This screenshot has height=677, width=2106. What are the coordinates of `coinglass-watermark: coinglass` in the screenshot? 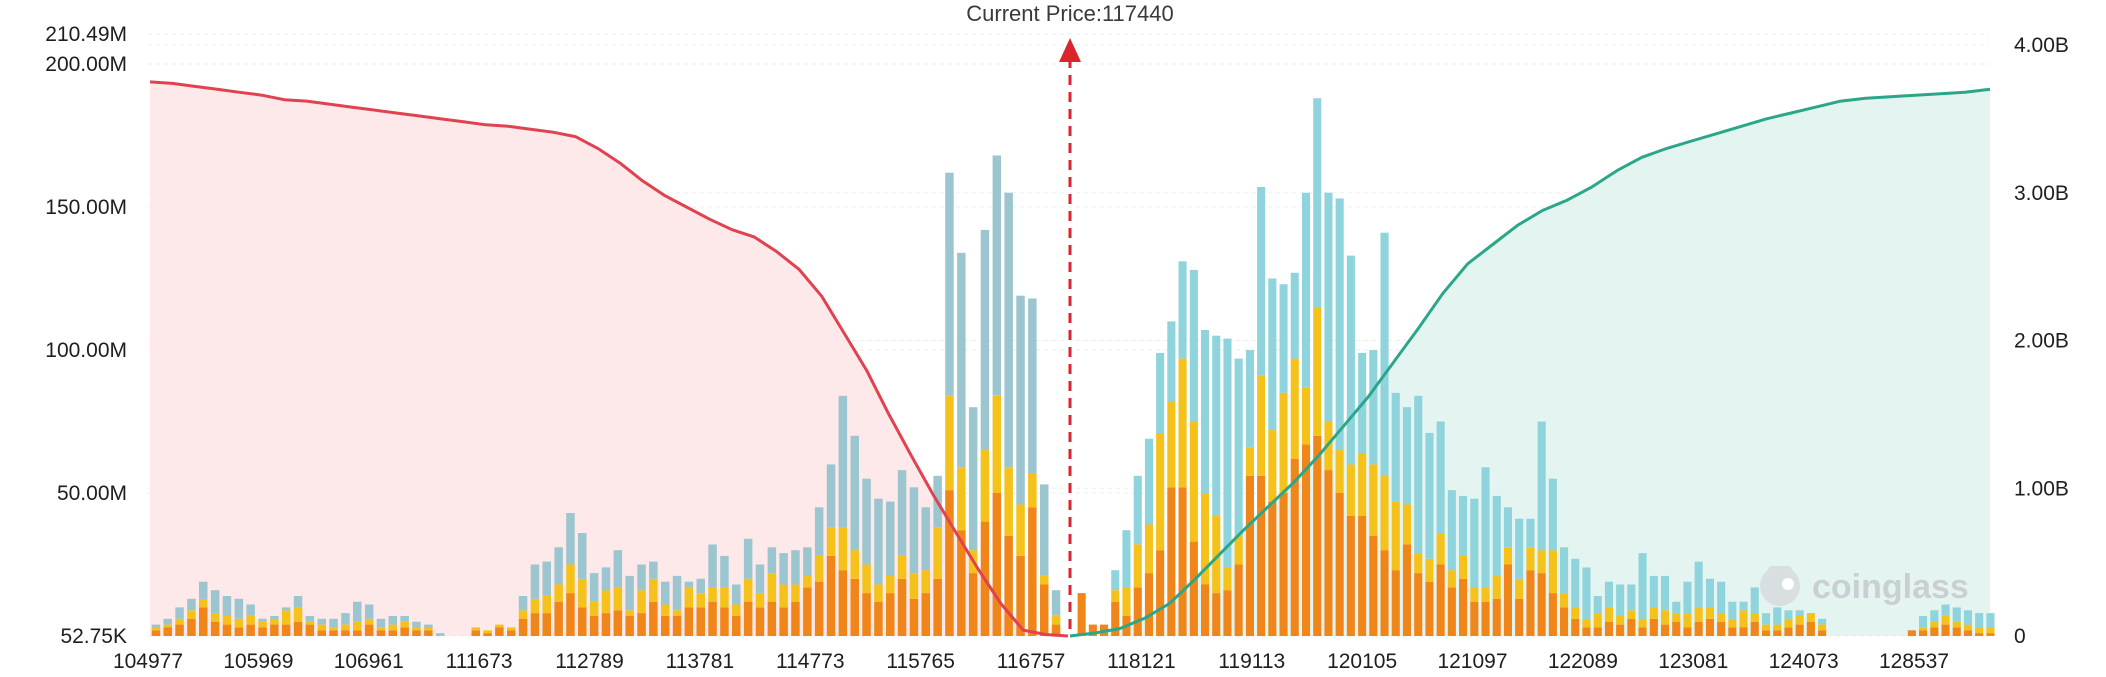 It's located at (1864, 586).